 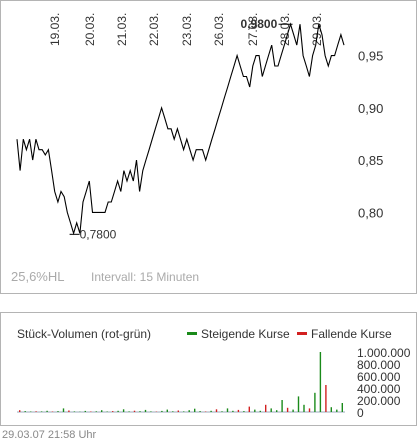 What do you see at coordinates (192, 334) in the screenshot?
I see `legend-rising-swatch` at bounding box center [192, 334].